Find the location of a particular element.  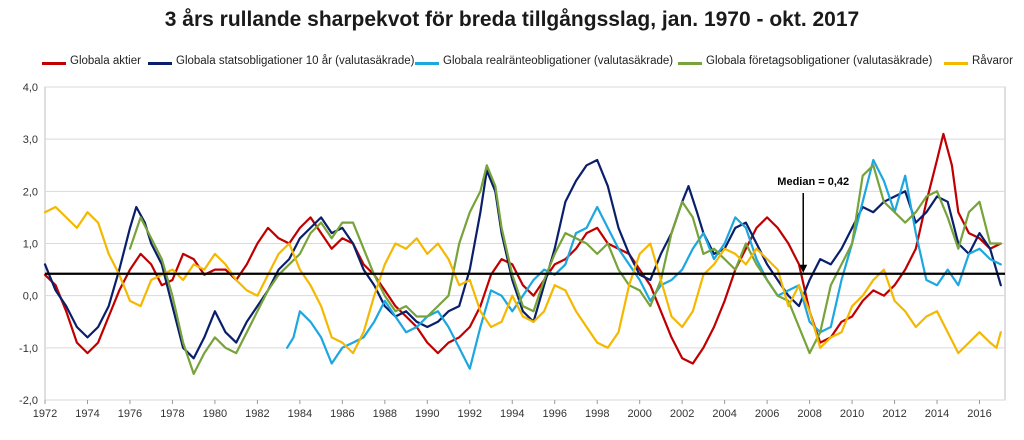

x-tick-label: 1982 is located at coordinates (257, 414).